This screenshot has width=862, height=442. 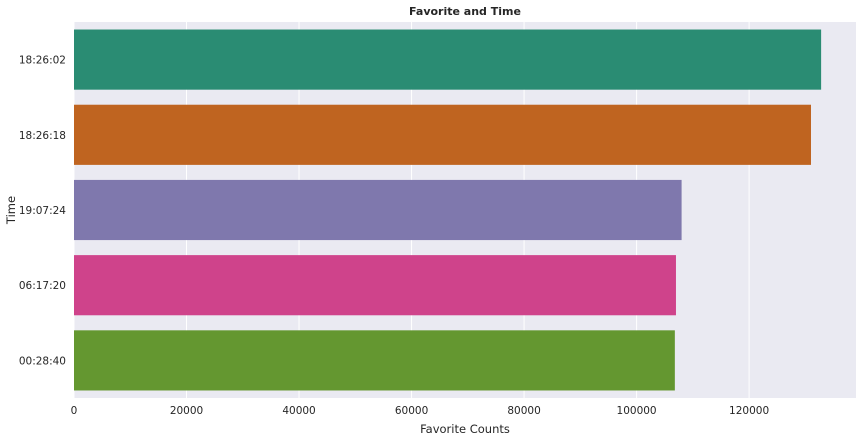 I want to click on y-tick-label: 06:17:20, so click(x=42, y=286).